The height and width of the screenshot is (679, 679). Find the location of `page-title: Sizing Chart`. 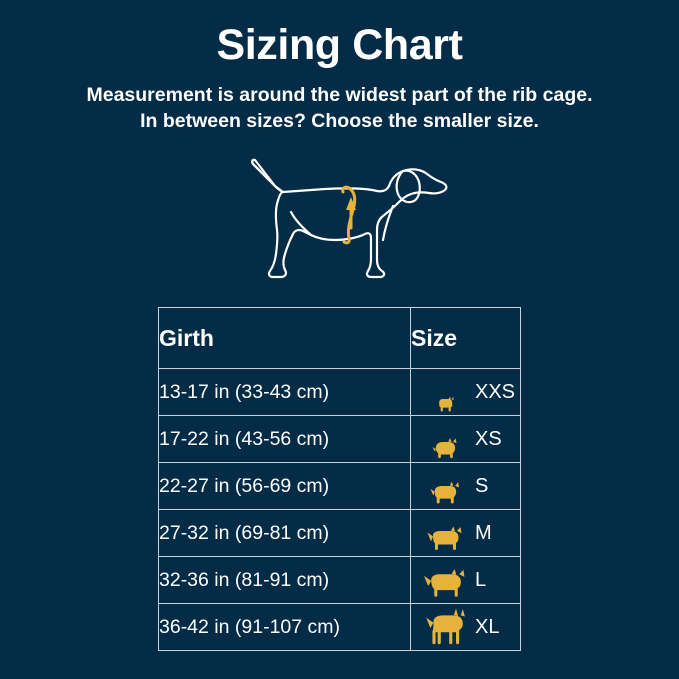

page-title: Sizing Chart is located at coordinates (339, 45).